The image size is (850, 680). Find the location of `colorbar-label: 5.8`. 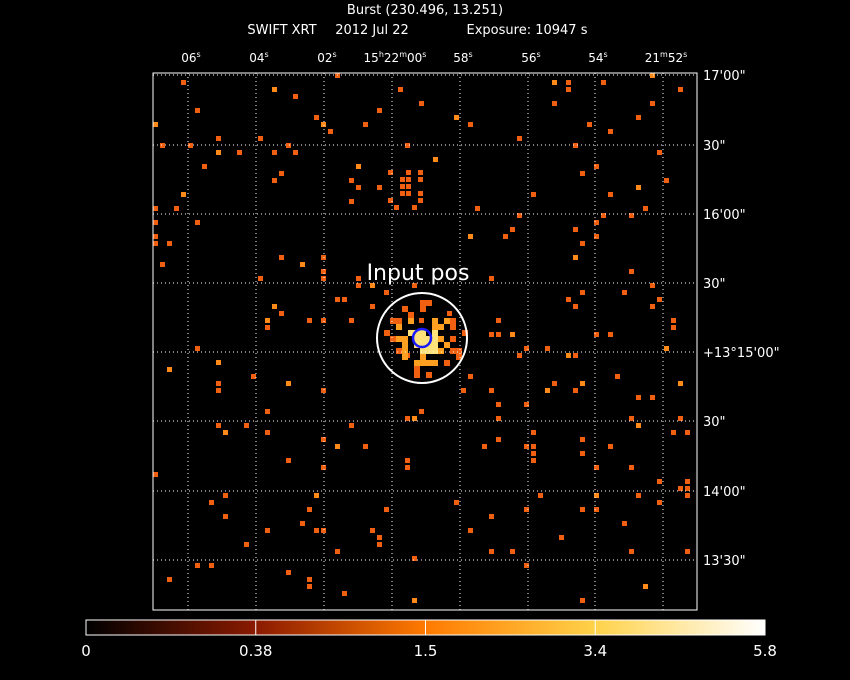

colorbar-label: 5.8 is located at coordinates (765, 651).